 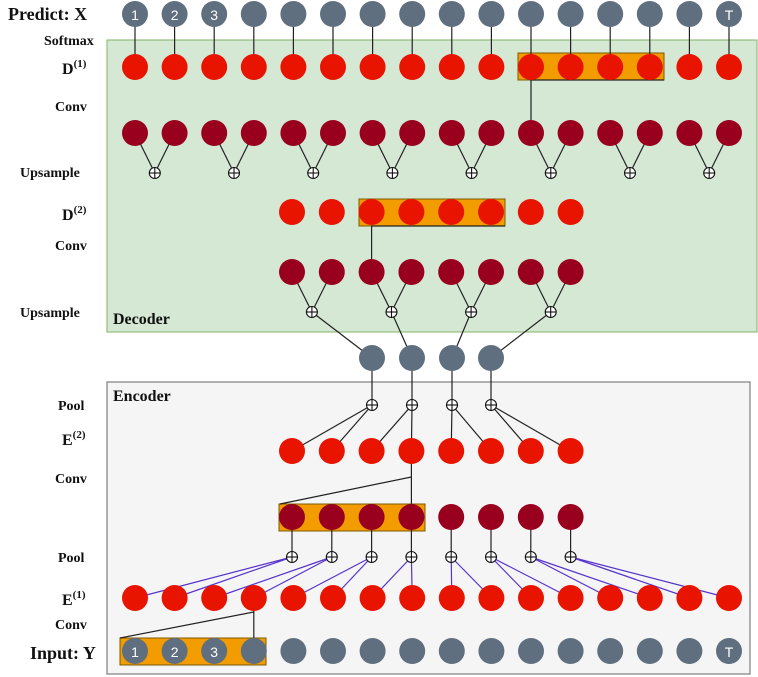 I want to click on decoder-label: Decoder, so click(x=141, y=319).